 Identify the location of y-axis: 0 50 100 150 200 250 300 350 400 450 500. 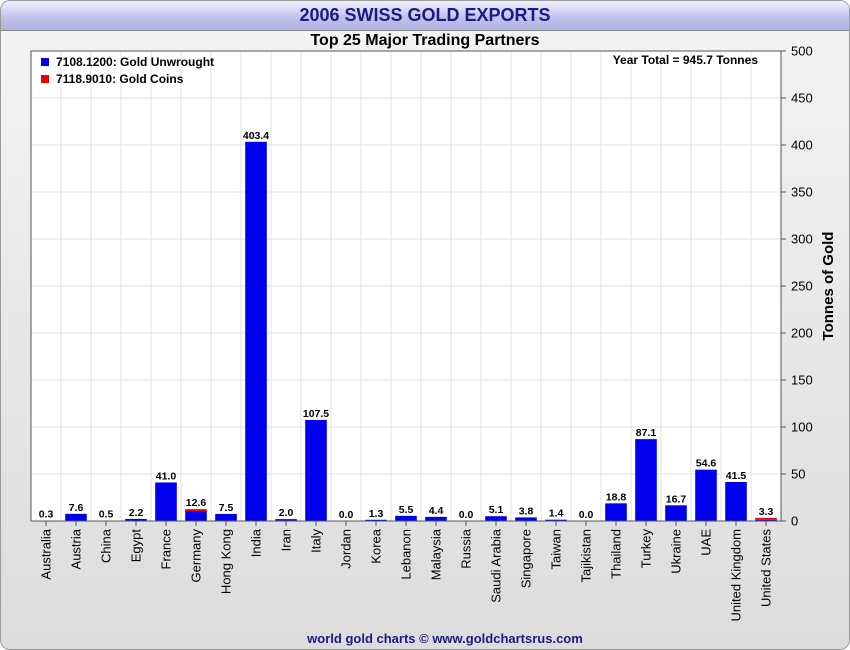
(797, 286).